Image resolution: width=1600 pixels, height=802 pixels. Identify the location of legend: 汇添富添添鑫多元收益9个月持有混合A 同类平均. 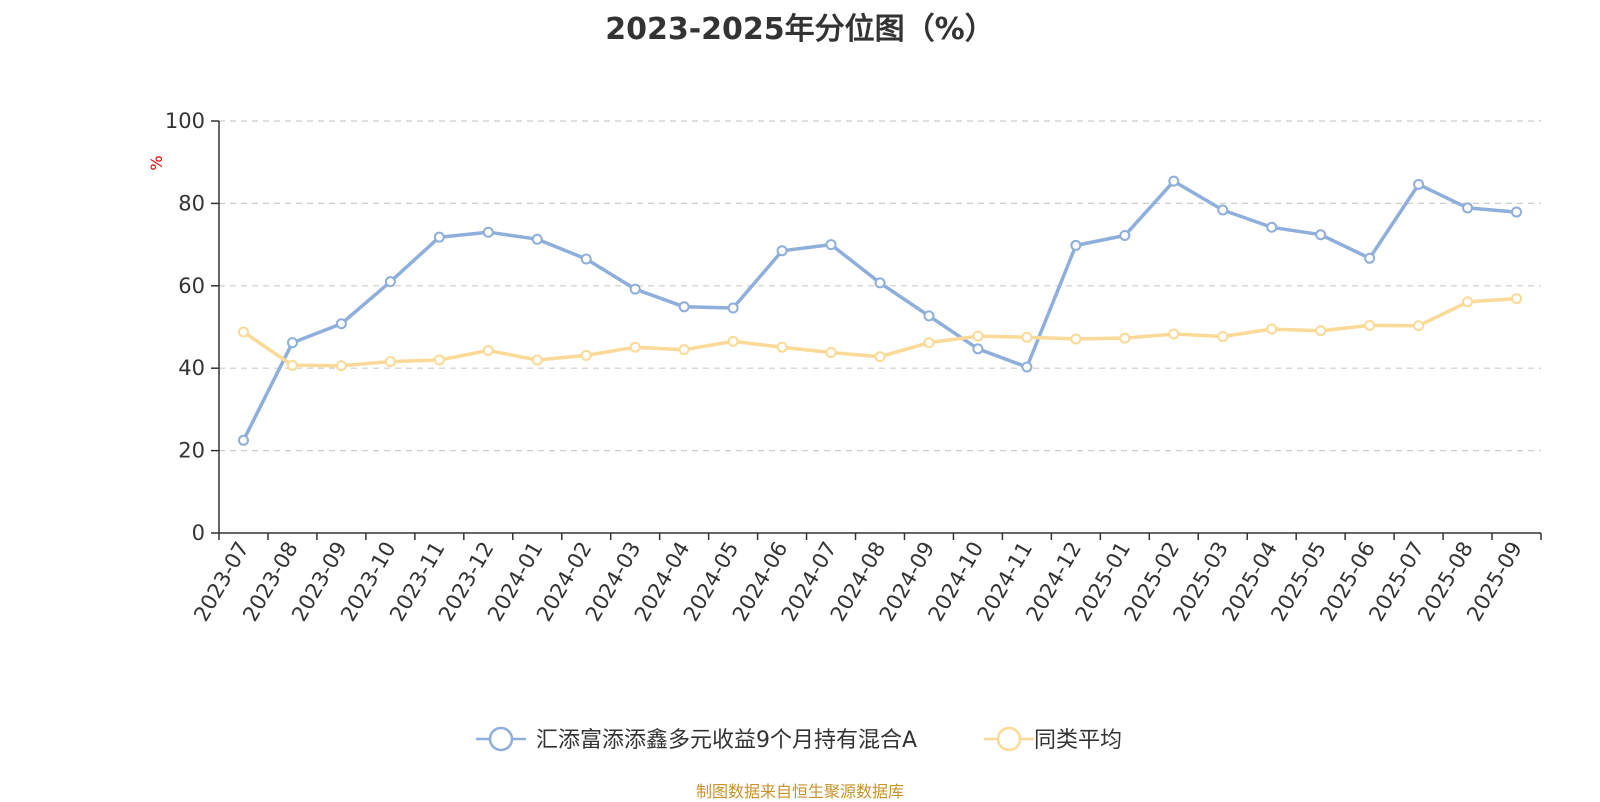
(799, 739).